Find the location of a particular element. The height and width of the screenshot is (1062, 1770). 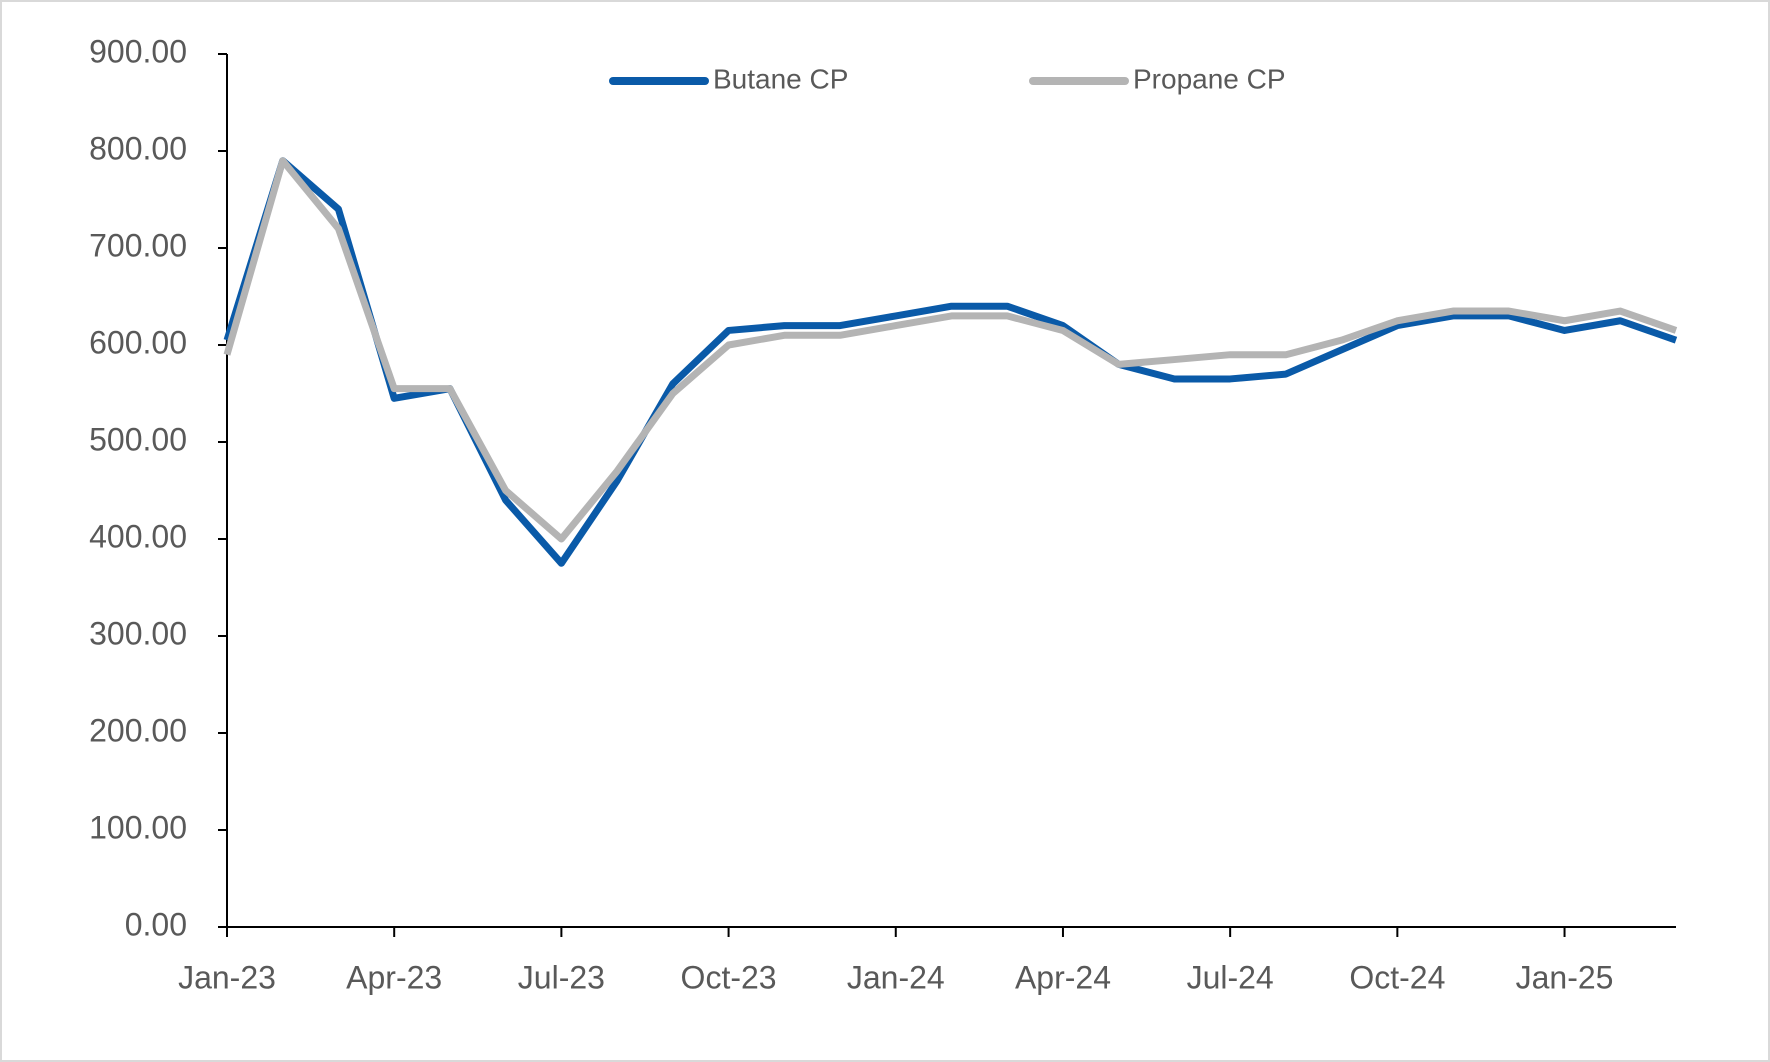

y-tick-label: 100.00 is located at coordinates (138, 827).